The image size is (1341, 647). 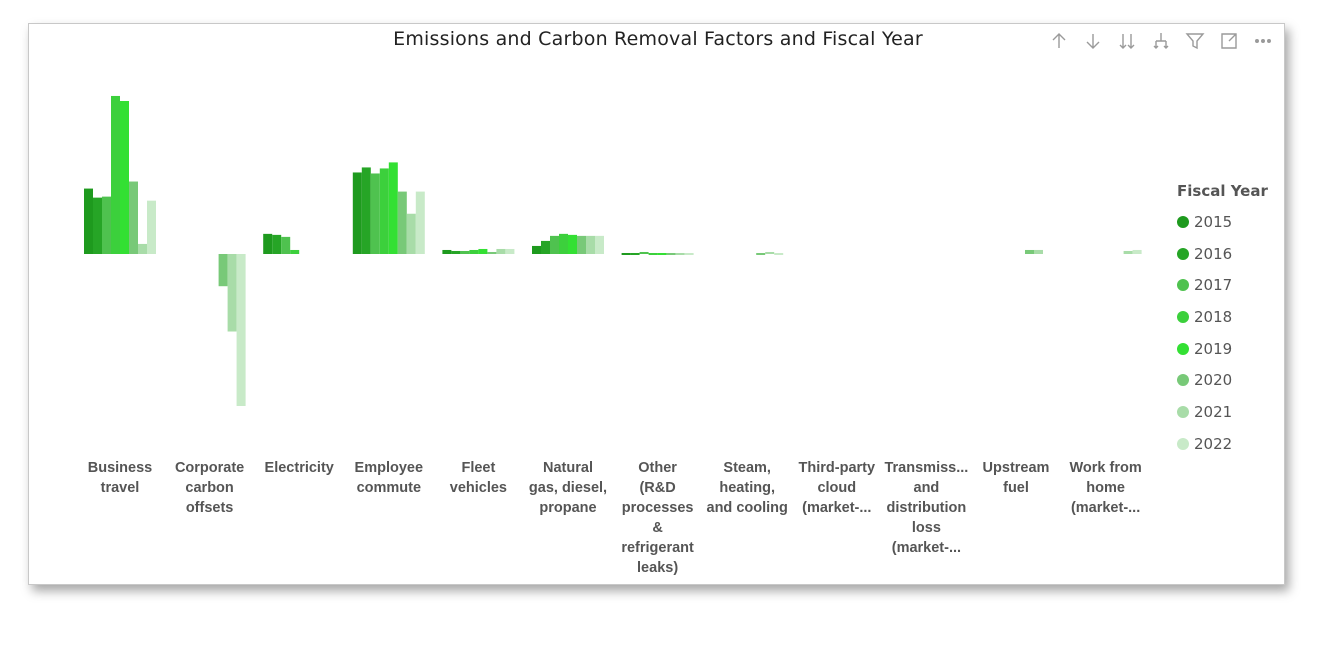 I want to click on legend-label: 2021, so click(x=1213, y=411).